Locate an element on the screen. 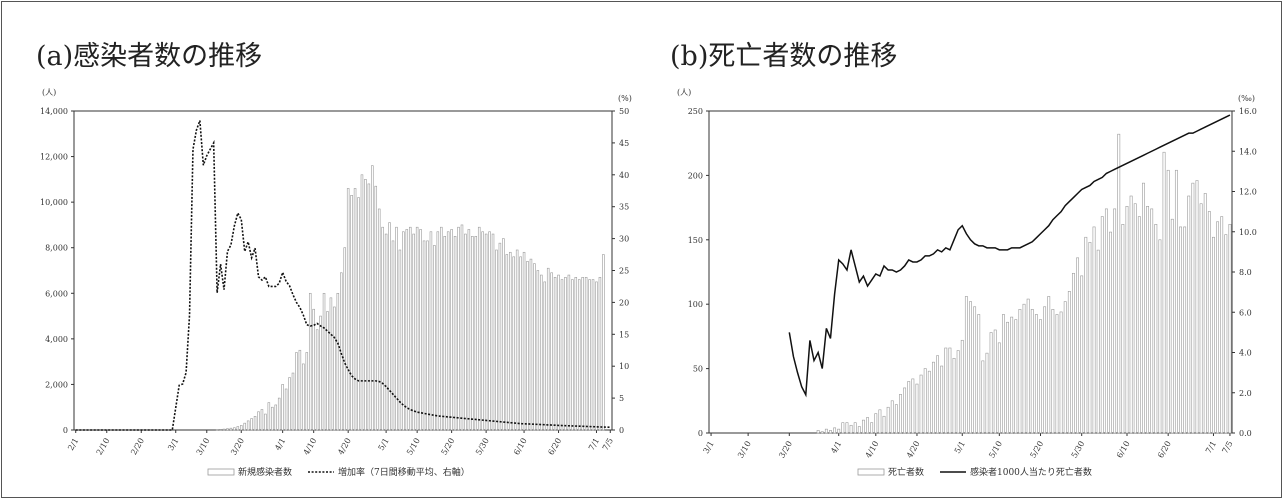 The image size is (1285, 501). y2-tick-label: 35 is located at coordinates (624, 207).